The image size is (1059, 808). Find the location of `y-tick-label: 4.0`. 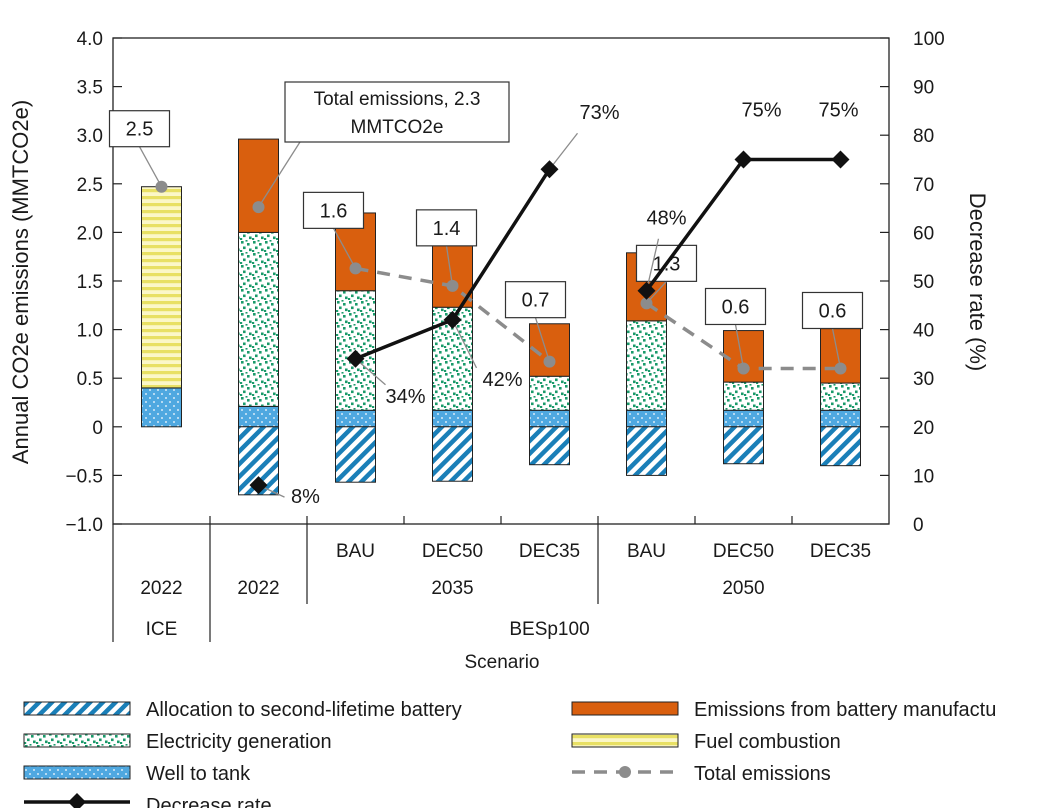

y-tick-label: 4.0 is located at coordinates (90, 39).